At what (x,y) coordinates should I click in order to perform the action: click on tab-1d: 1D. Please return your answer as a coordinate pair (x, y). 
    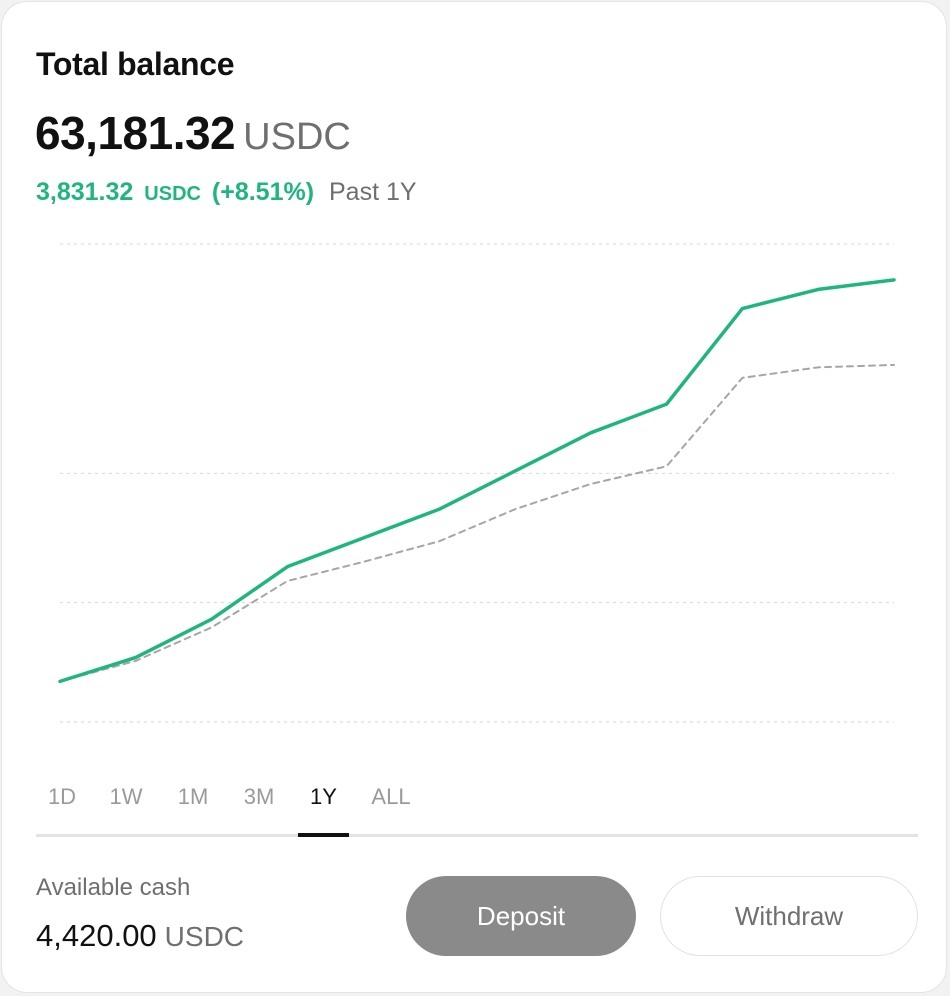
    Looking at the image, I should click on (62, 796).